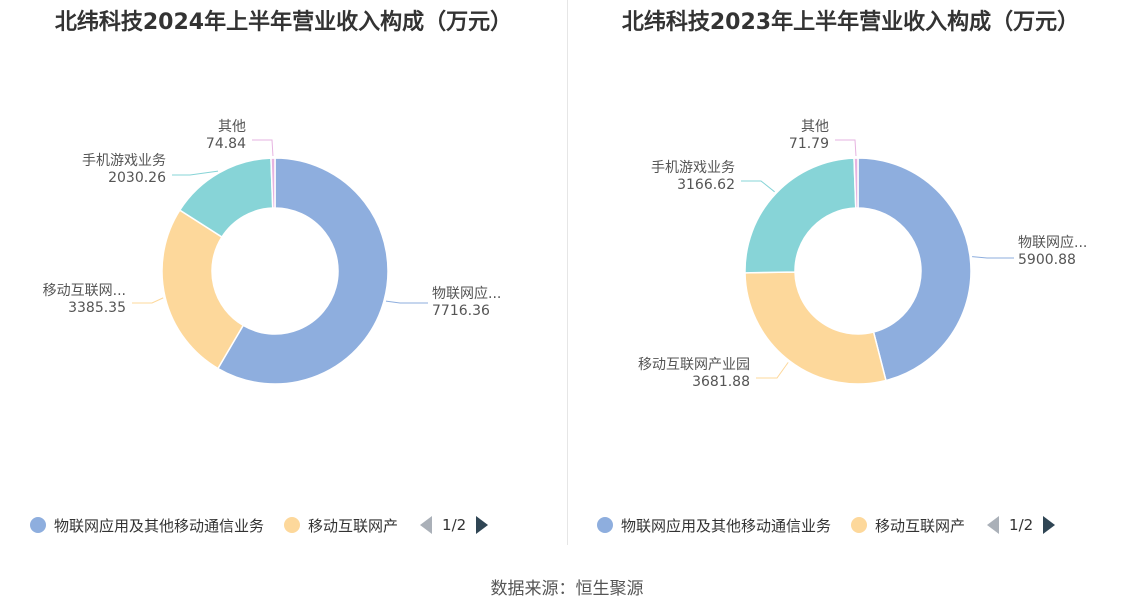 The image size is (1134, 612). Describe the element at coordinates (706, 185) in the screenshot. I see `slice-value-label: 3166.62` at that location.